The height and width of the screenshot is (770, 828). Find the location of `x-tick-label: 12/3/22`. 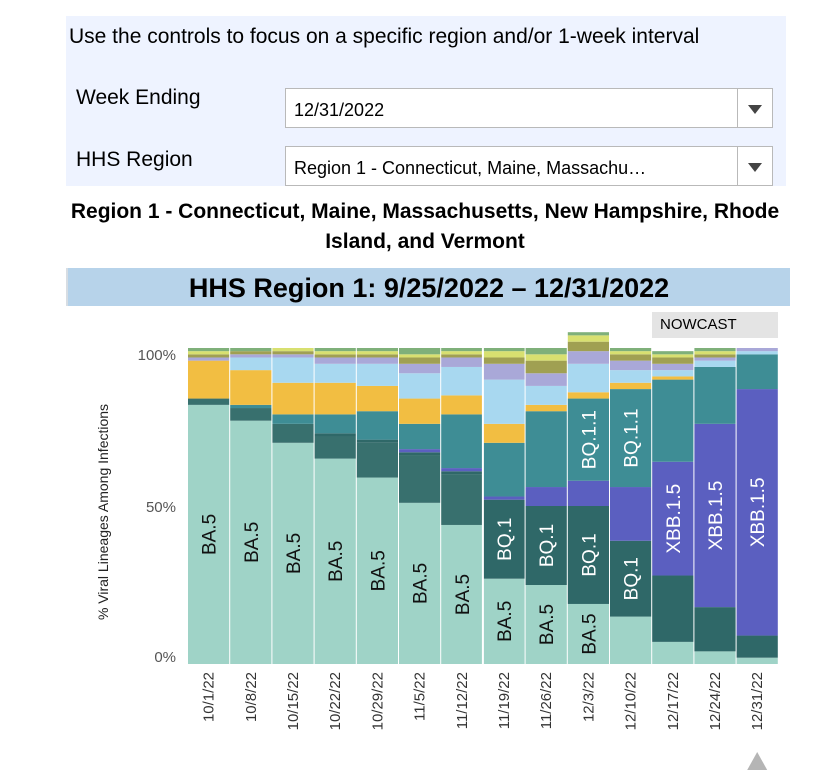

x-tick-label: 12/3/22 is located at coordinates (588, 697).